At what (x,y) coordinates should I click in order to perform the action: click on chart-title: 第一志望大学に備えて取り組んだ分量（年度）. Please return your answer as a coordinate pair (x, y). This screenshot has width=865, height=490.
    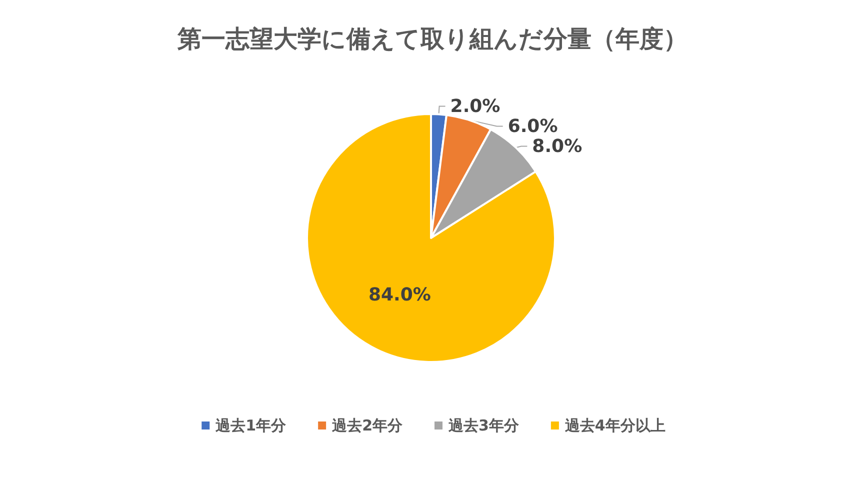
    Looking at the image, I should click on (432, 39).